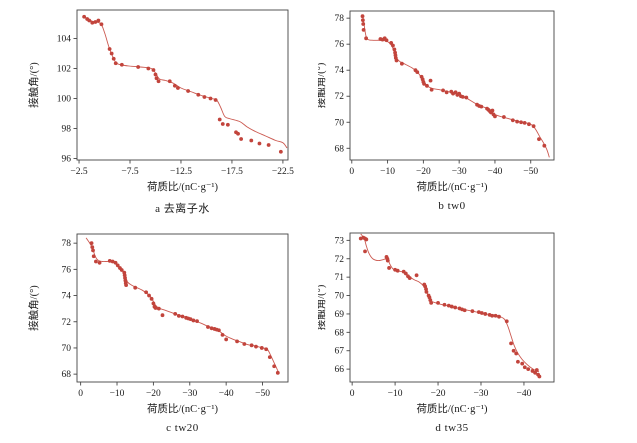  What do you see at coordinates (67, 270) in the screenshot?
I see `y-tick-label: 76` at bounding box center [67, 270].